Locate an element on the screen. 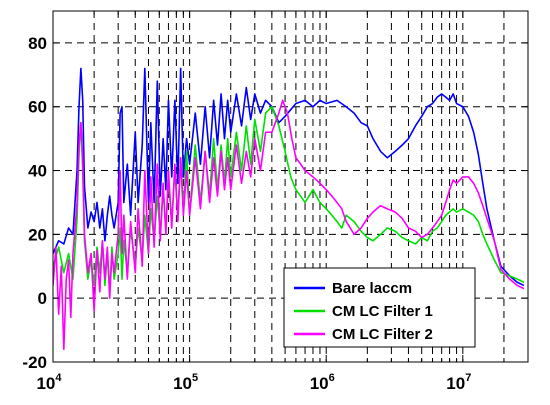  x-tick-label: 10⁶ is located at coordinates (322, 382).